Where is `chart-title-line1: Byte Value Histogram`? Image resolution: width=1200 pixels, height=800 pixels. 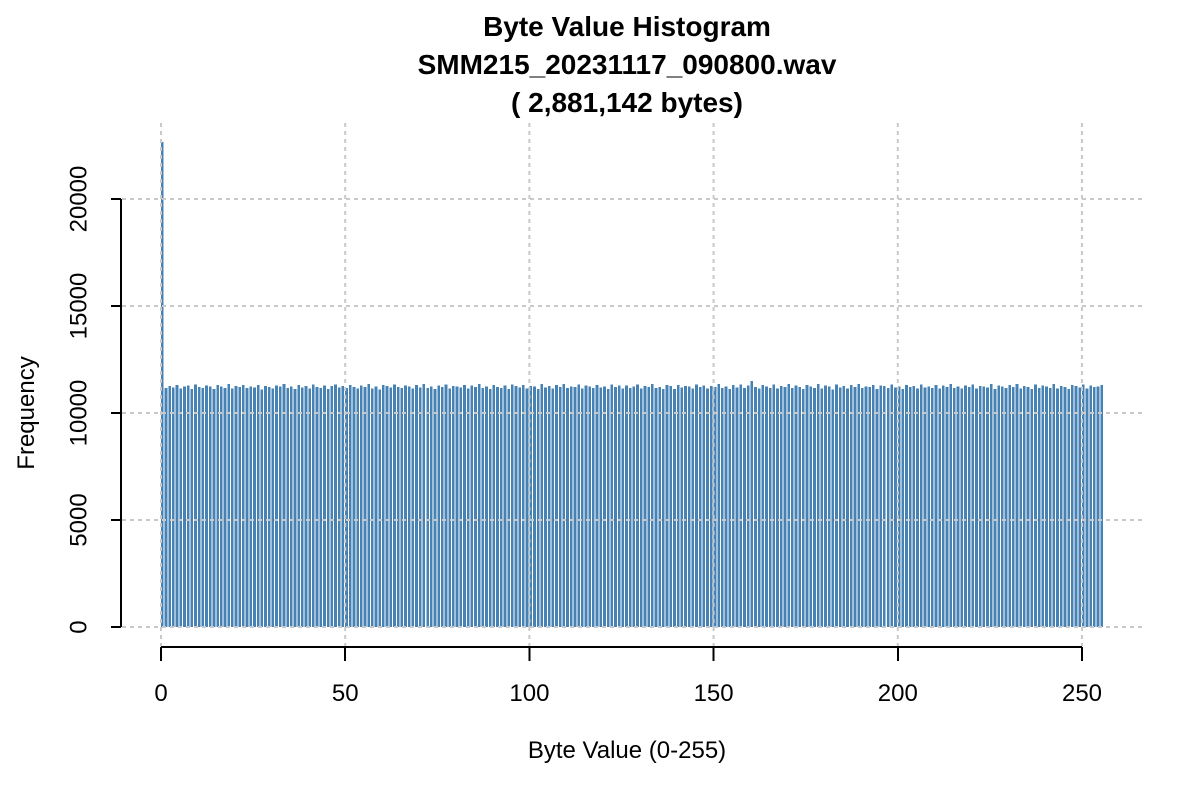
chart-title-line1: Byte Value Histogram is located at coordinates (627, 26).